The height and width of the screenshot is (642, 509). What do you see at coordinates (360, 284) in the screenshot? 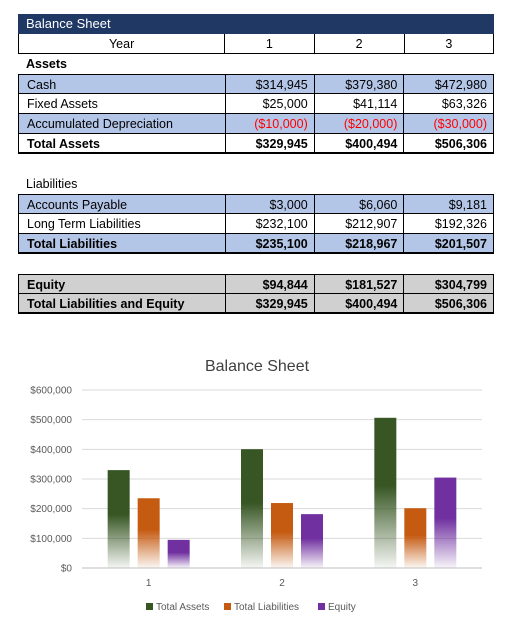
I see `equity-year-2: $181,527` at bounding box center [360, 284].